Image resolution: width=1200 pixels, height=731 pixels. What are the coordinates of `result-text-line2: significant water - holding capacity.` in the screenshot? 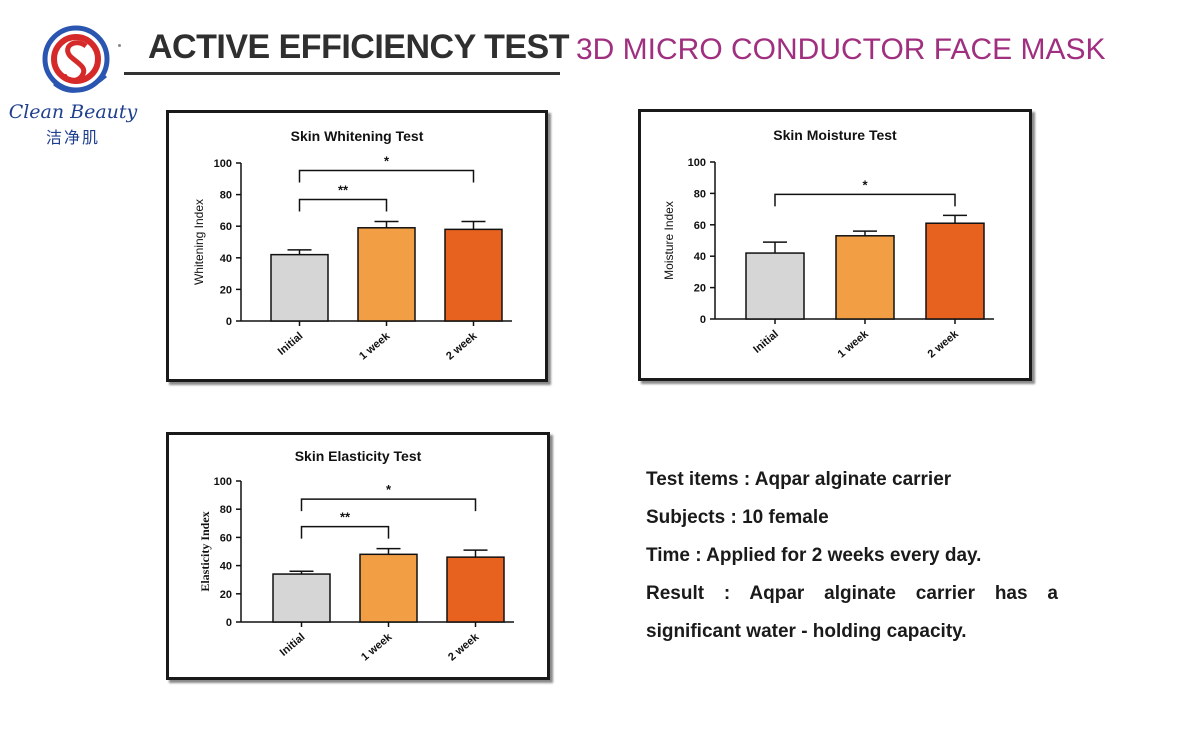 It's located at (806, 631).